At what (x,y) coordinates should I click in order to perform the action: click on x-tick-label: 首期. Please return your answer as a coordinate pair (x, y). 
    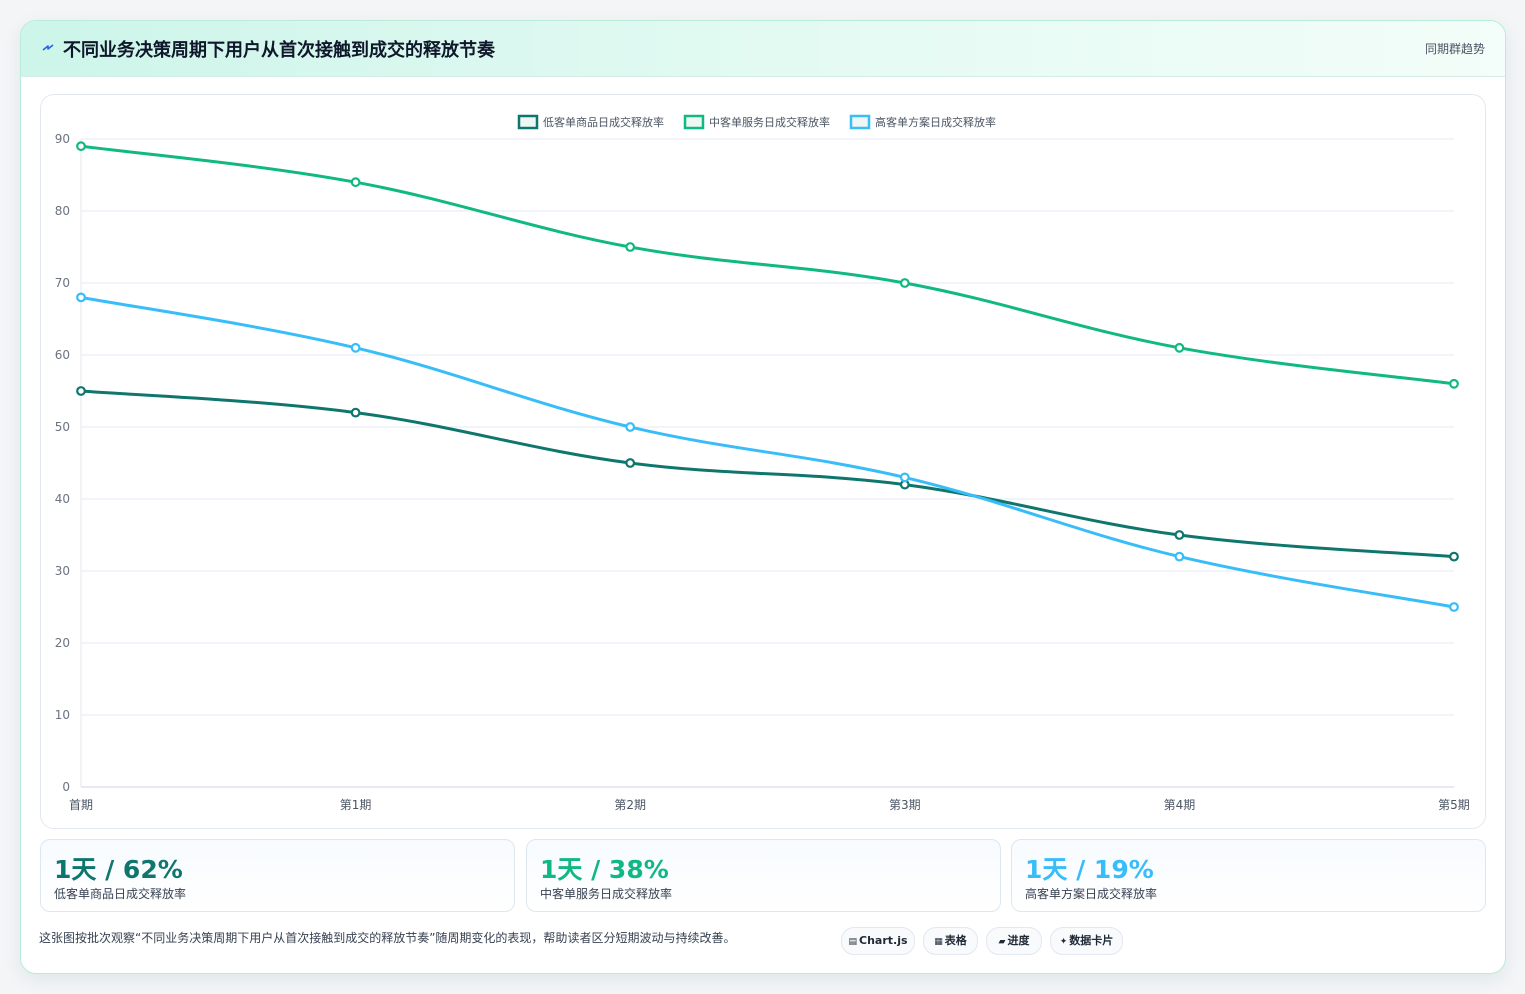
    Looking at the image, I should click on (81, 805).